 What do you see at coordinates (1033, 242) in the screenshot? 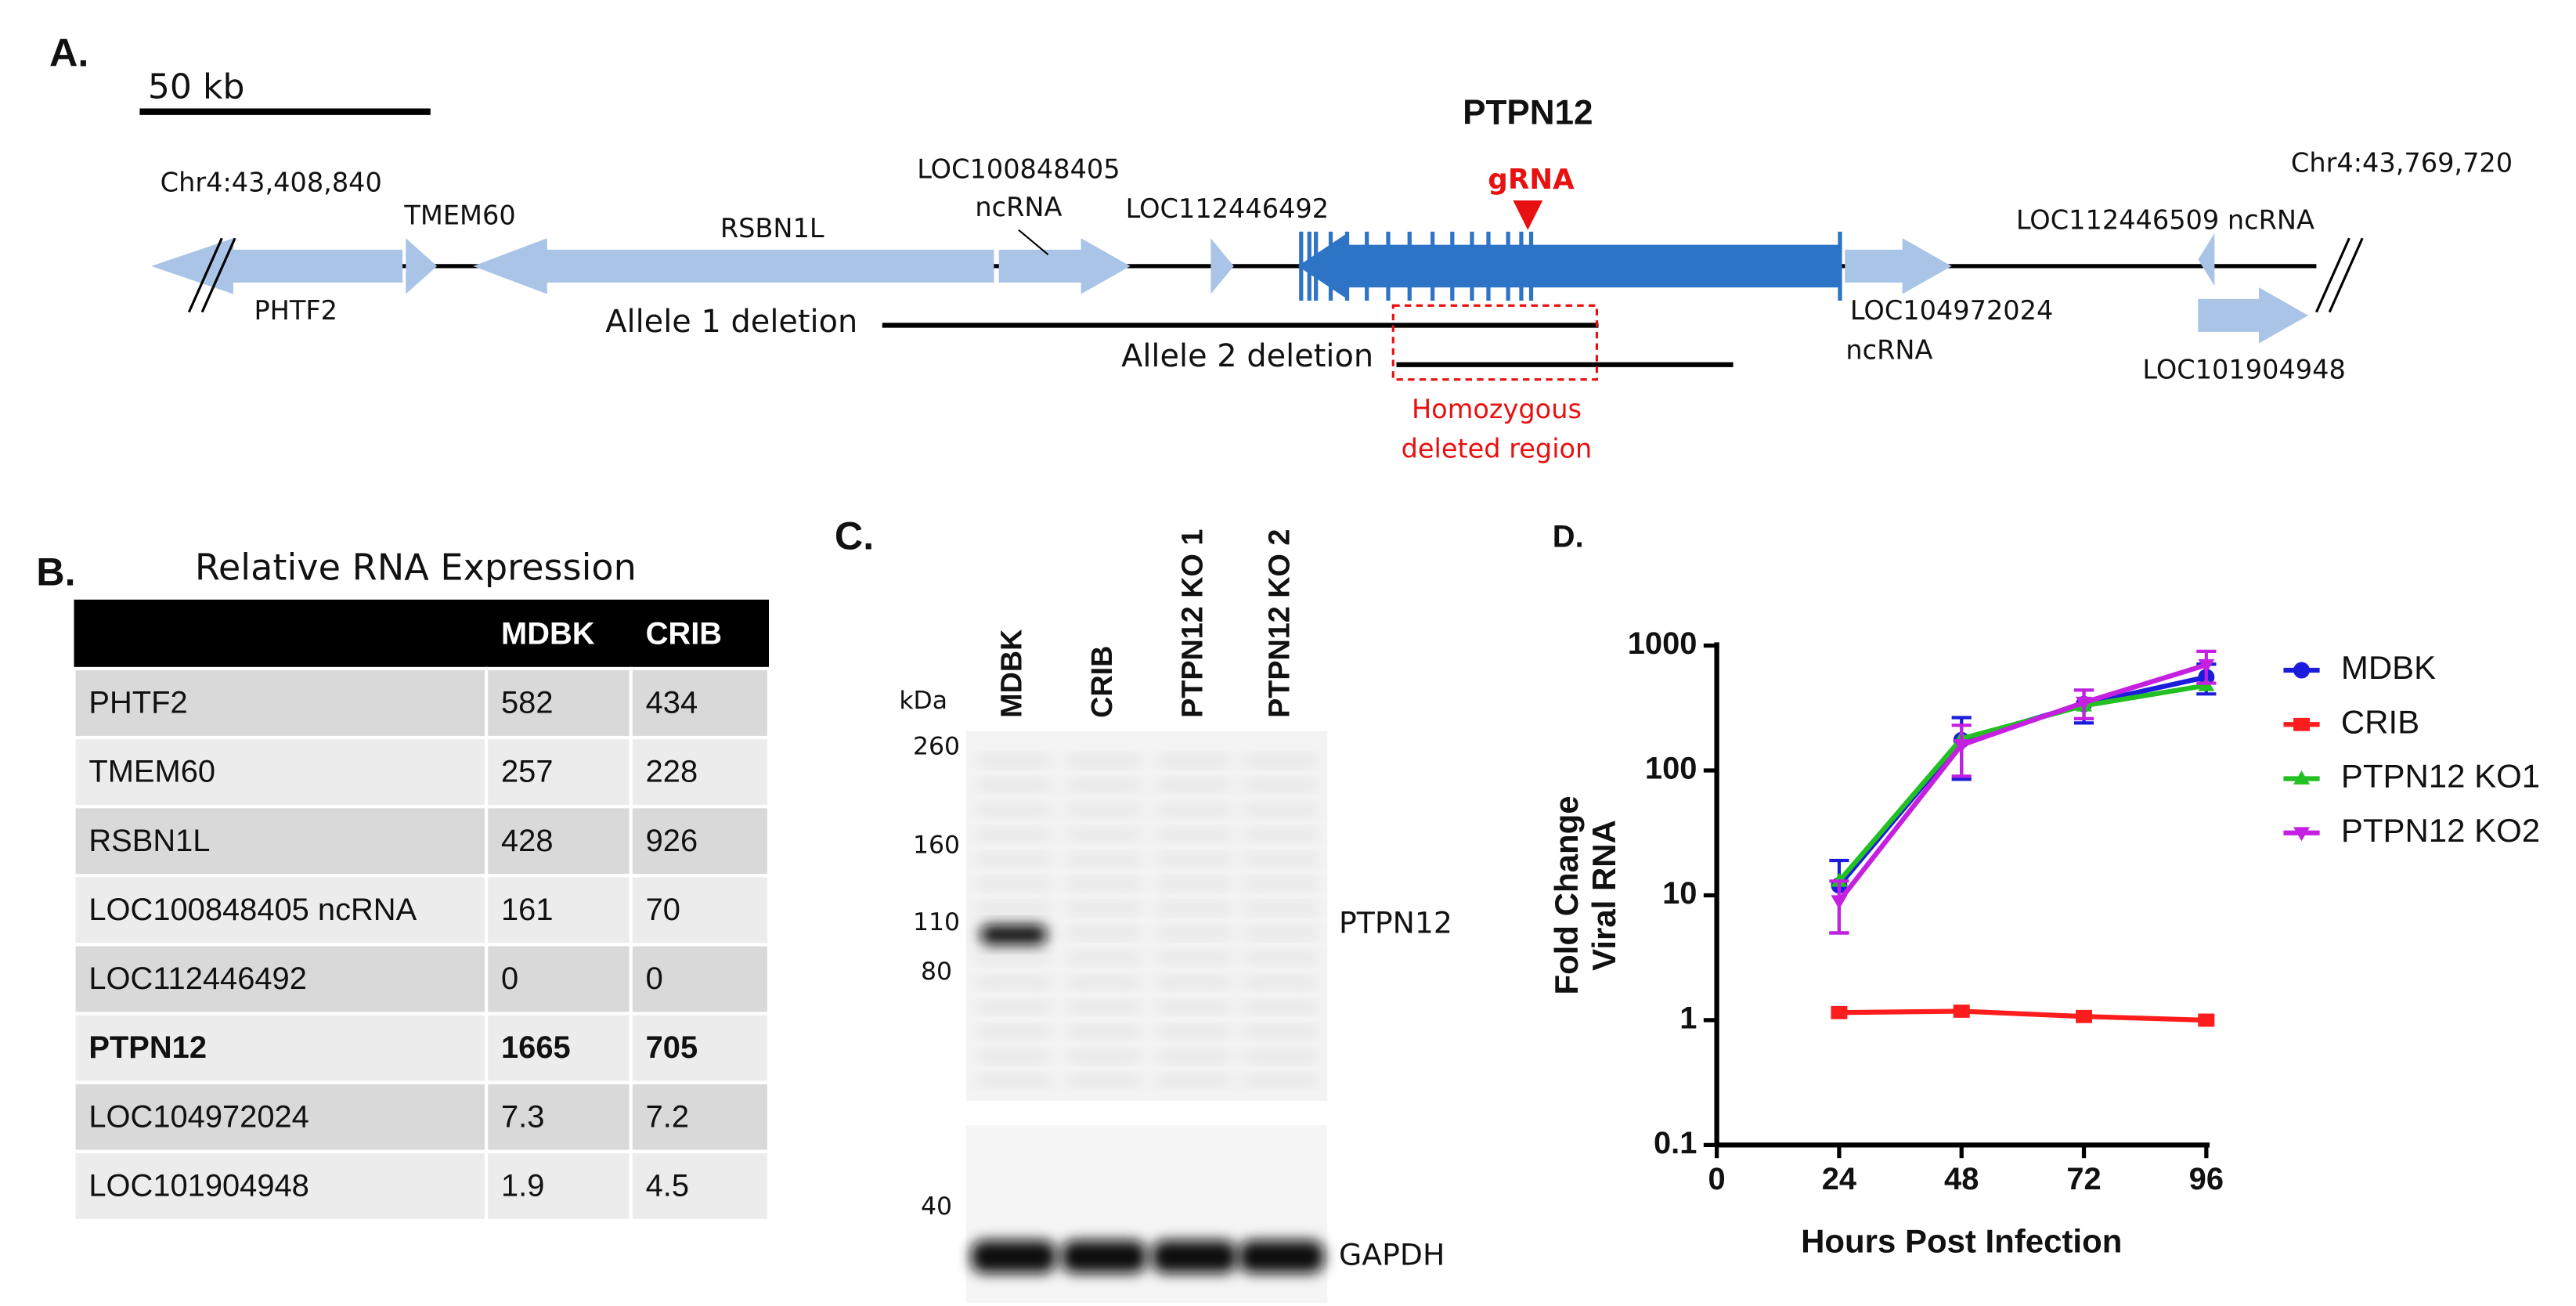
I see `pointer` at bounding box center [1033, 242].